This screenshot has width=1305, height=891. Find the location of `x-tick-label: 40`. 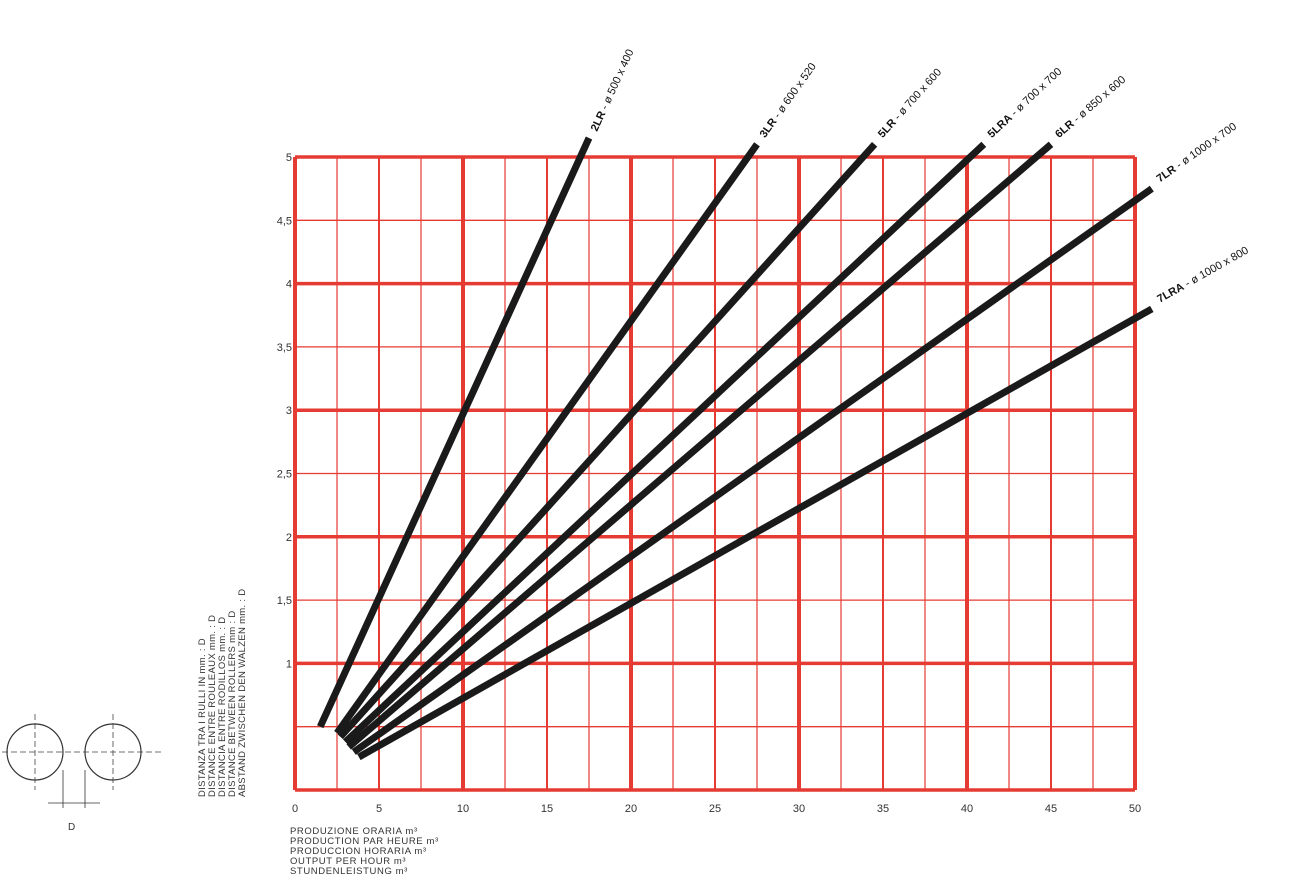

x-tick-label: 40 is located at coordinates (967, 809).